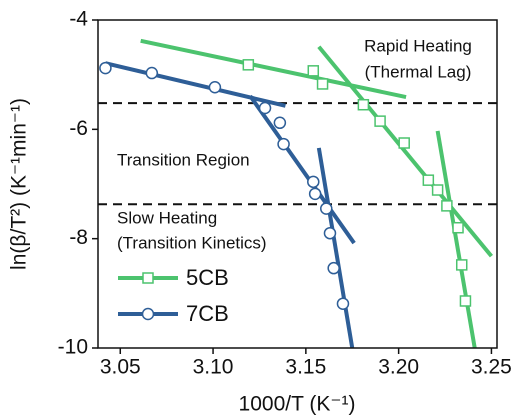 The width and height of the screenshot is (525, 418). What do you see at coordinates (418, 45) in the screenshot?
I see `annotation: Rapid Heating` at bounding box center [418, 45].